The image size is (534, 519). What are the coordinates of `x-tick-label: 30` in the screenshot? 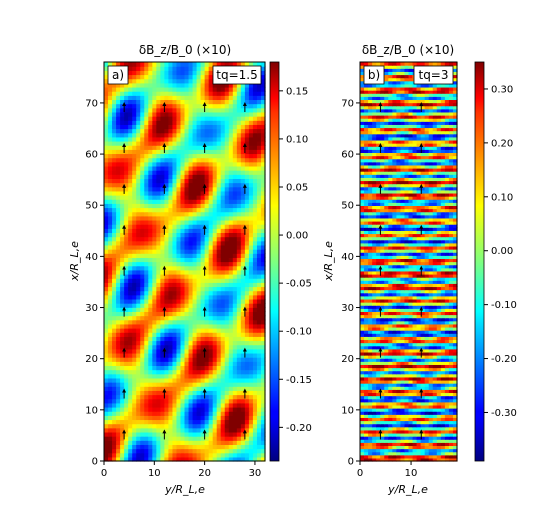 It's located at (255, 473).